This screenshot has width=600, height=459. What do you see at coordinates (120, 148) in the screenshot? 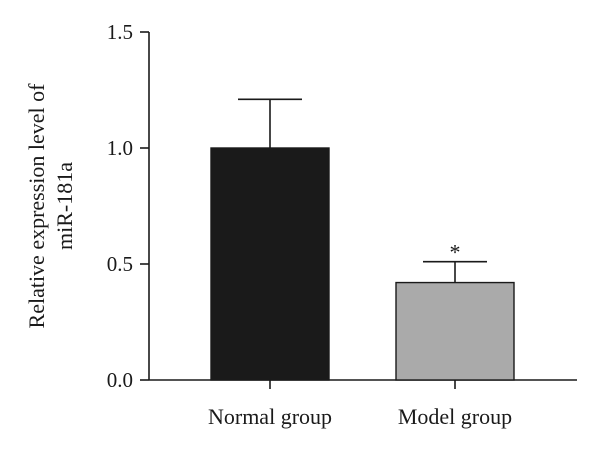
I see `y-tick-label: 1.0` at bounding box center [120, 148].